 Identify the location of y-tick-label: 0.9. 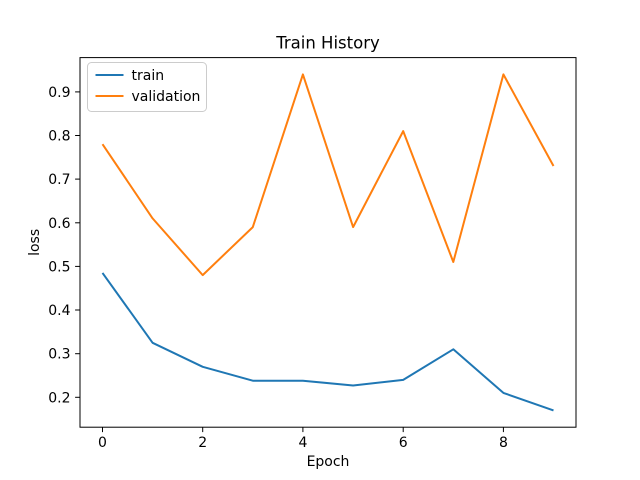
(59, 93).